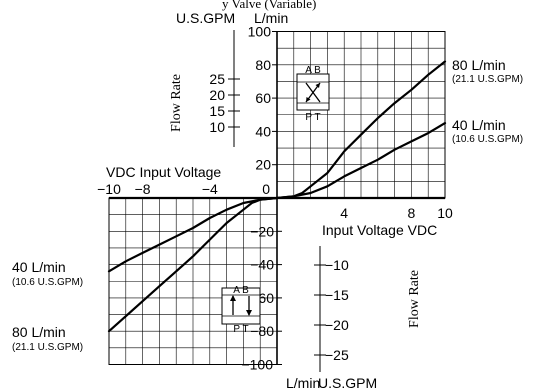  What do you see at coordinates (479, 125) in the screenshot?
I see `series-label-right: 40 L/min` at bounding box center [479, 125].